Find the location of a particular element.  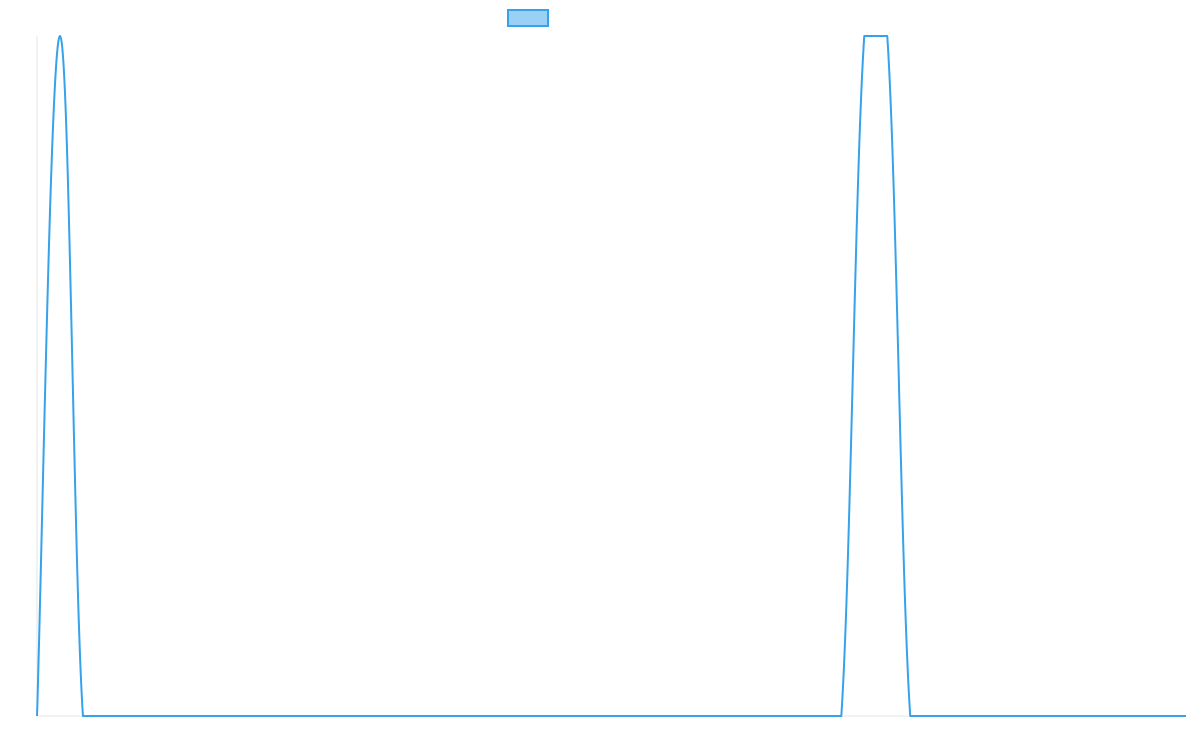

legend-swatch is located at coordinates (528, 18).